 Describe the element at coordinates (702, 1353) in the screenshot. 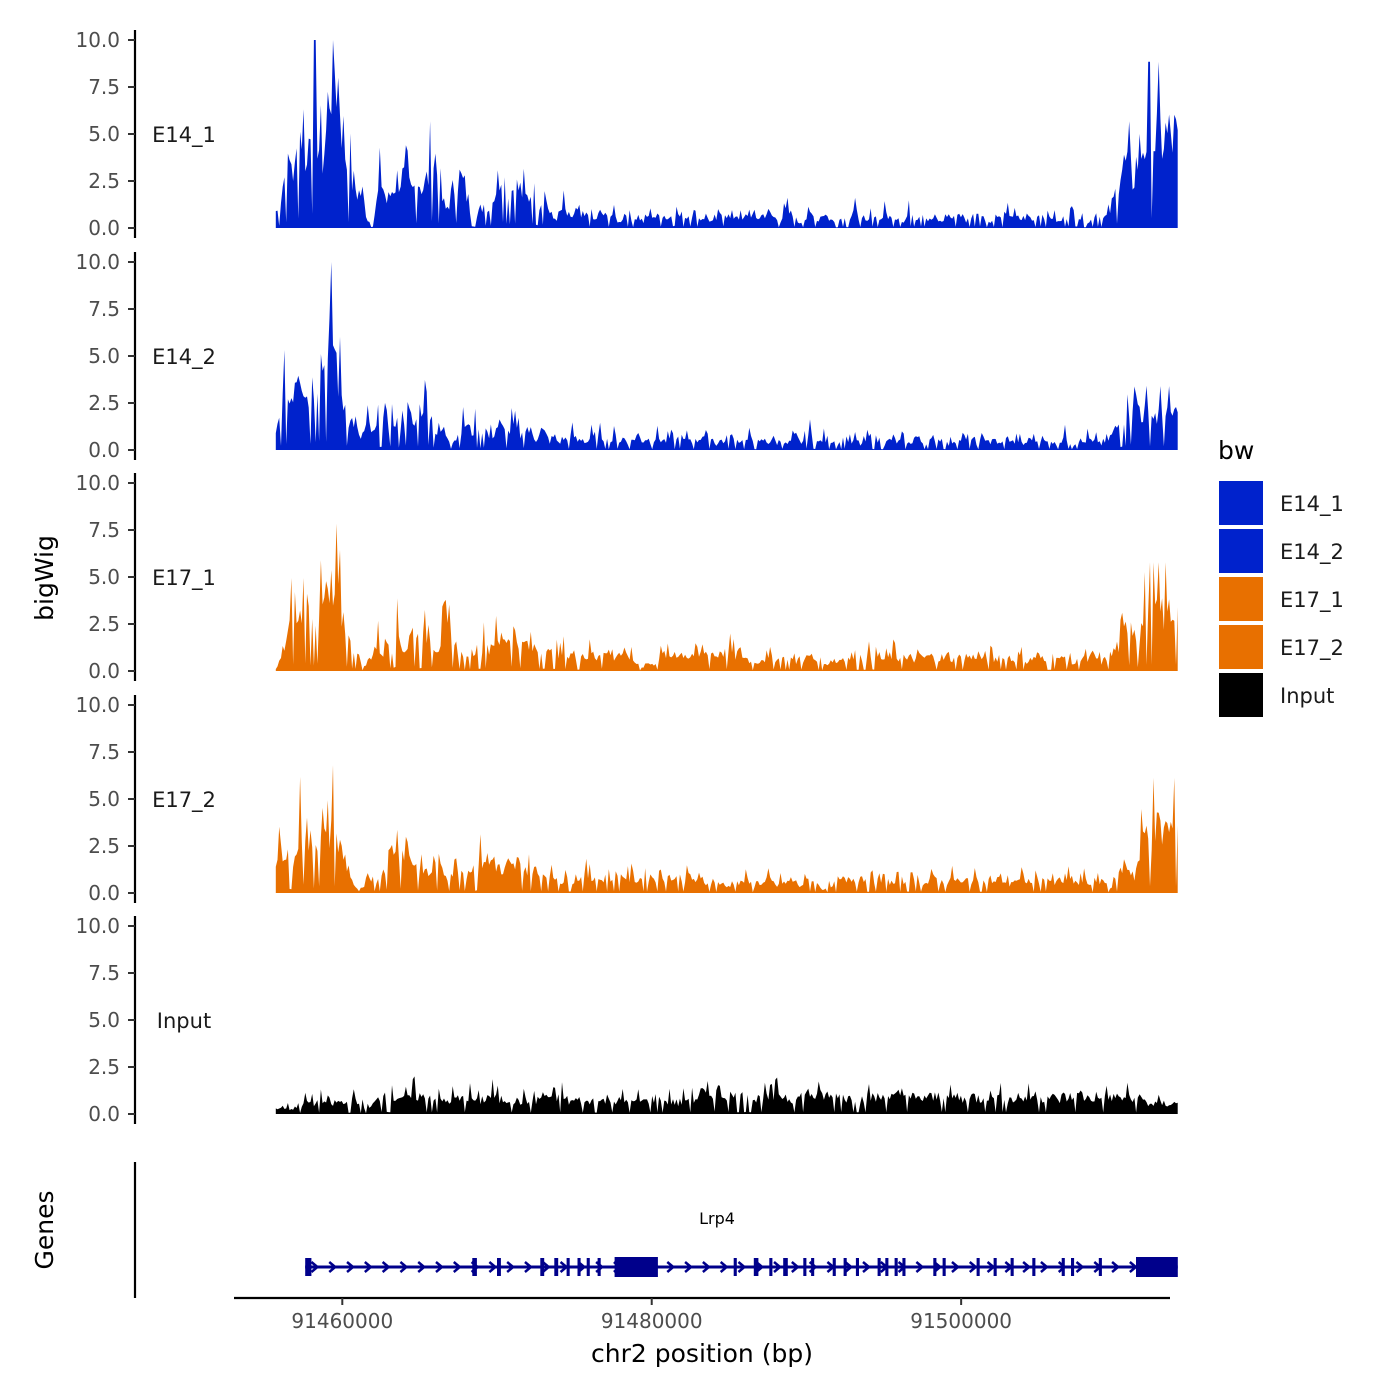

I see `x-axis-title: chr2 position (bp)` at that location.